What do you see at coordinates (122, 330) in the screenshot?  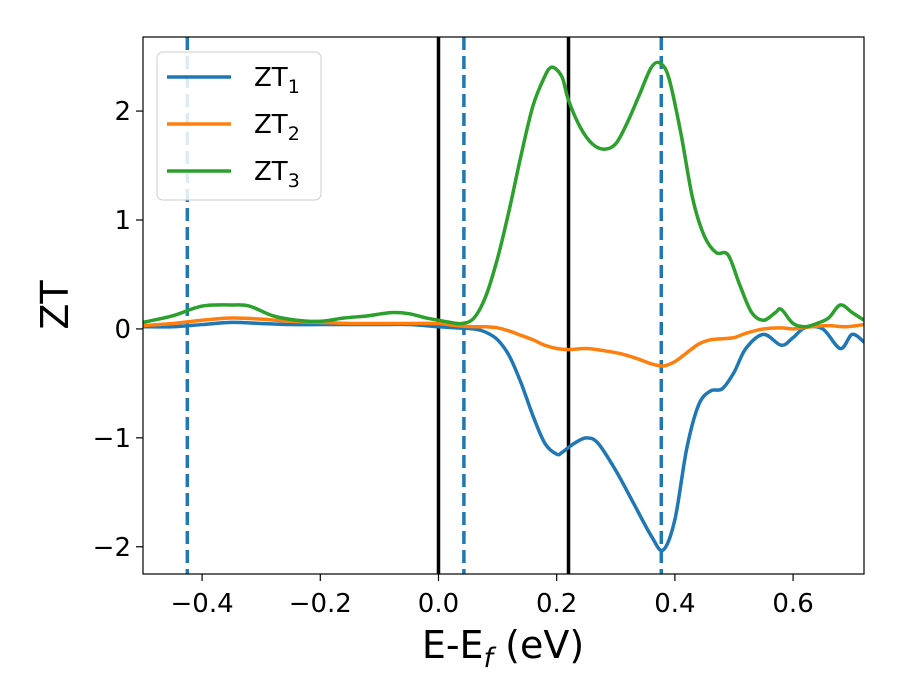 I see `y-tick-label: 0` at bounding box center [122, 330].